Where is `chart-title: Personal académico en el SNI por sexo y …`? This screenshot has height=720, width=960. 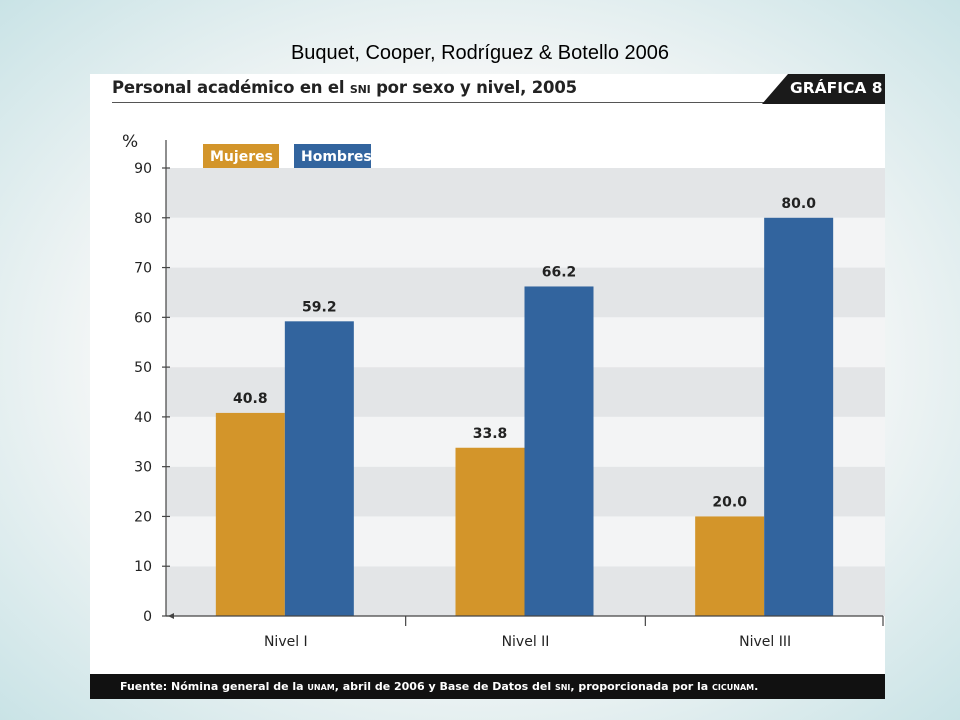
chart-title: Personal académico en el SNI por sexo y … is located at coordinates (344, 87).